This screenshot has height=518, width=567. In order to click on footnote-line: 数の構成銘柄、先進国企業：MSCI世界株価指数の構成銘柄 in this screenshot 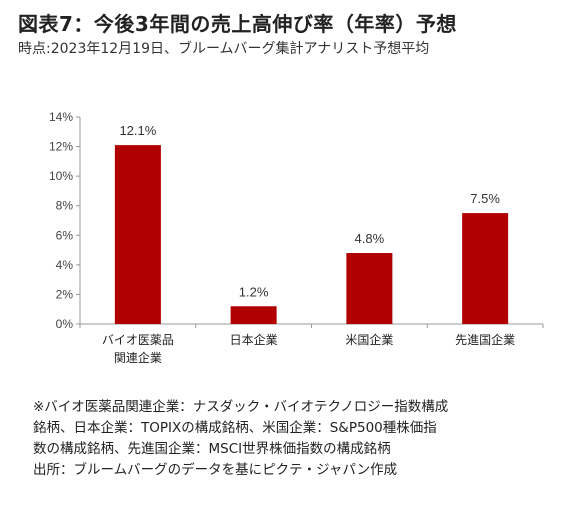, I will do `click(212, 449)`.